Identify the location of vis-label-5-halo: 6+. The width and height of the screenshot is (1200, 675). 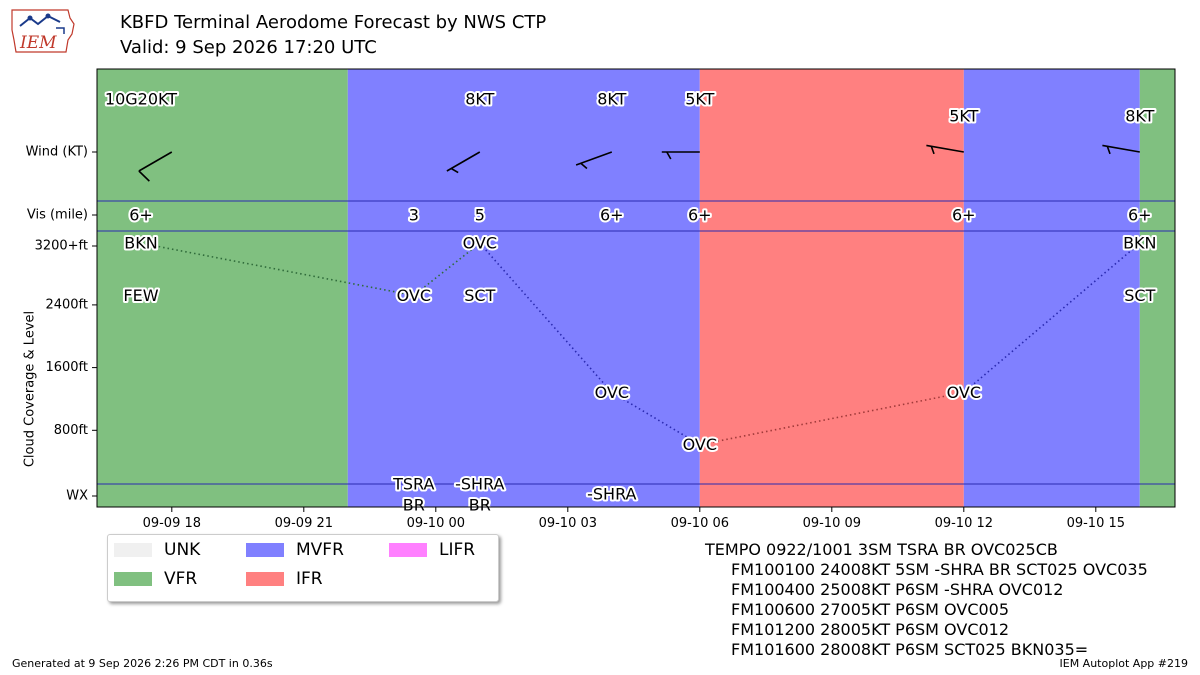
(964, 215).